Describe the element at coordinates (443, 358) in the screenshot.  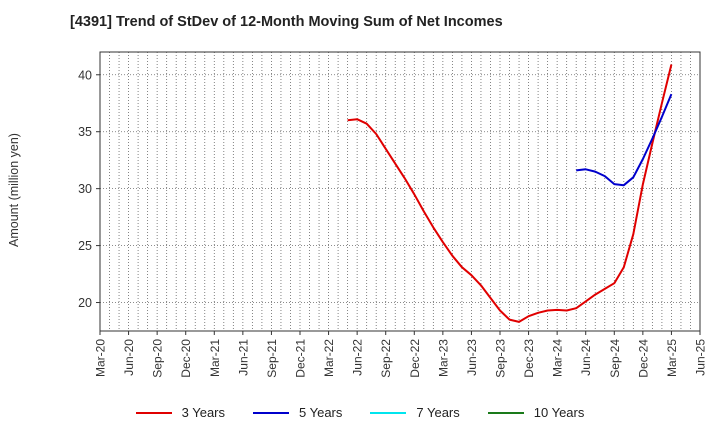
I see `x-tick-label: Mar-23` at that location.